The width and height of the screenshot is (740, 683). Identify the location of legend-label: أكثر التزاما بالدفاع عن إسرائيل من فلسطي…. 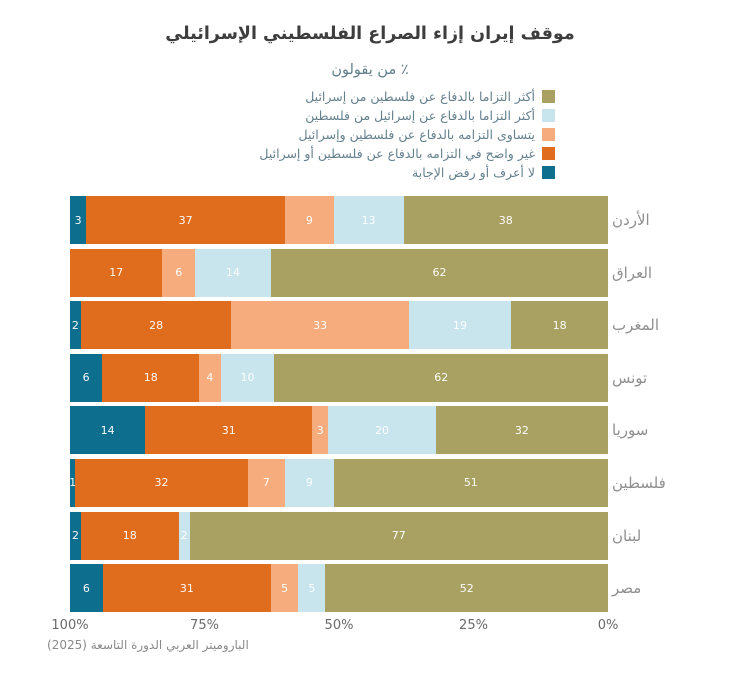
(420, 115).